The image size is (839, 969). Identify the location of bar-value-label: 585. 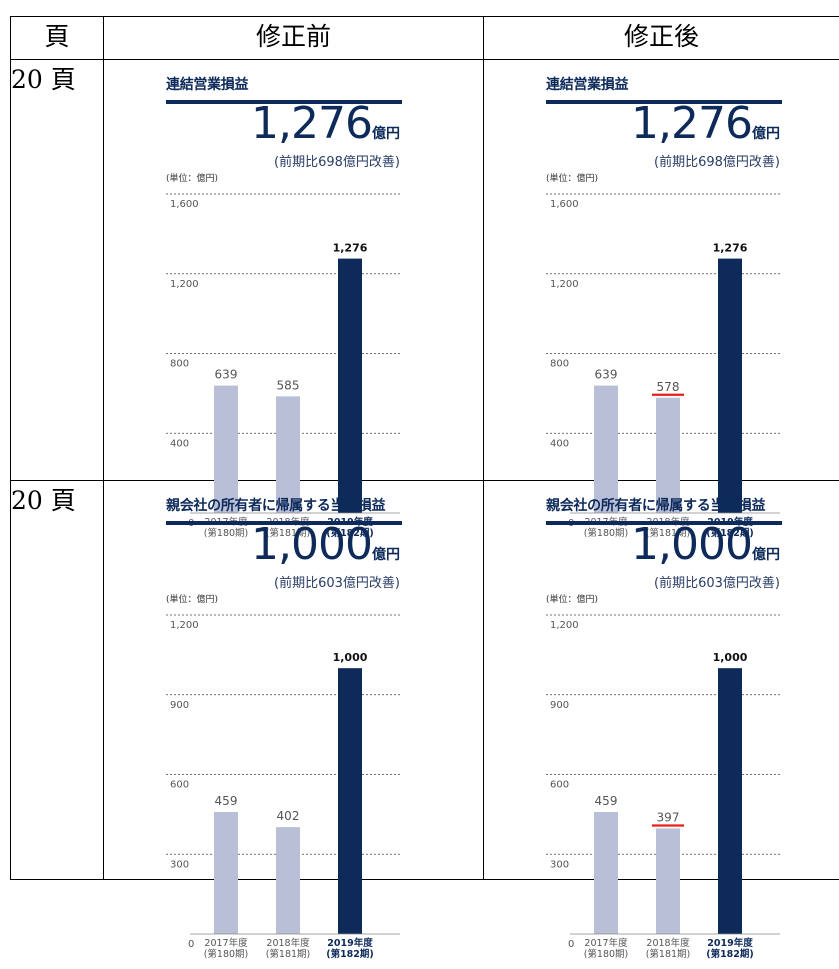
(288, 385).